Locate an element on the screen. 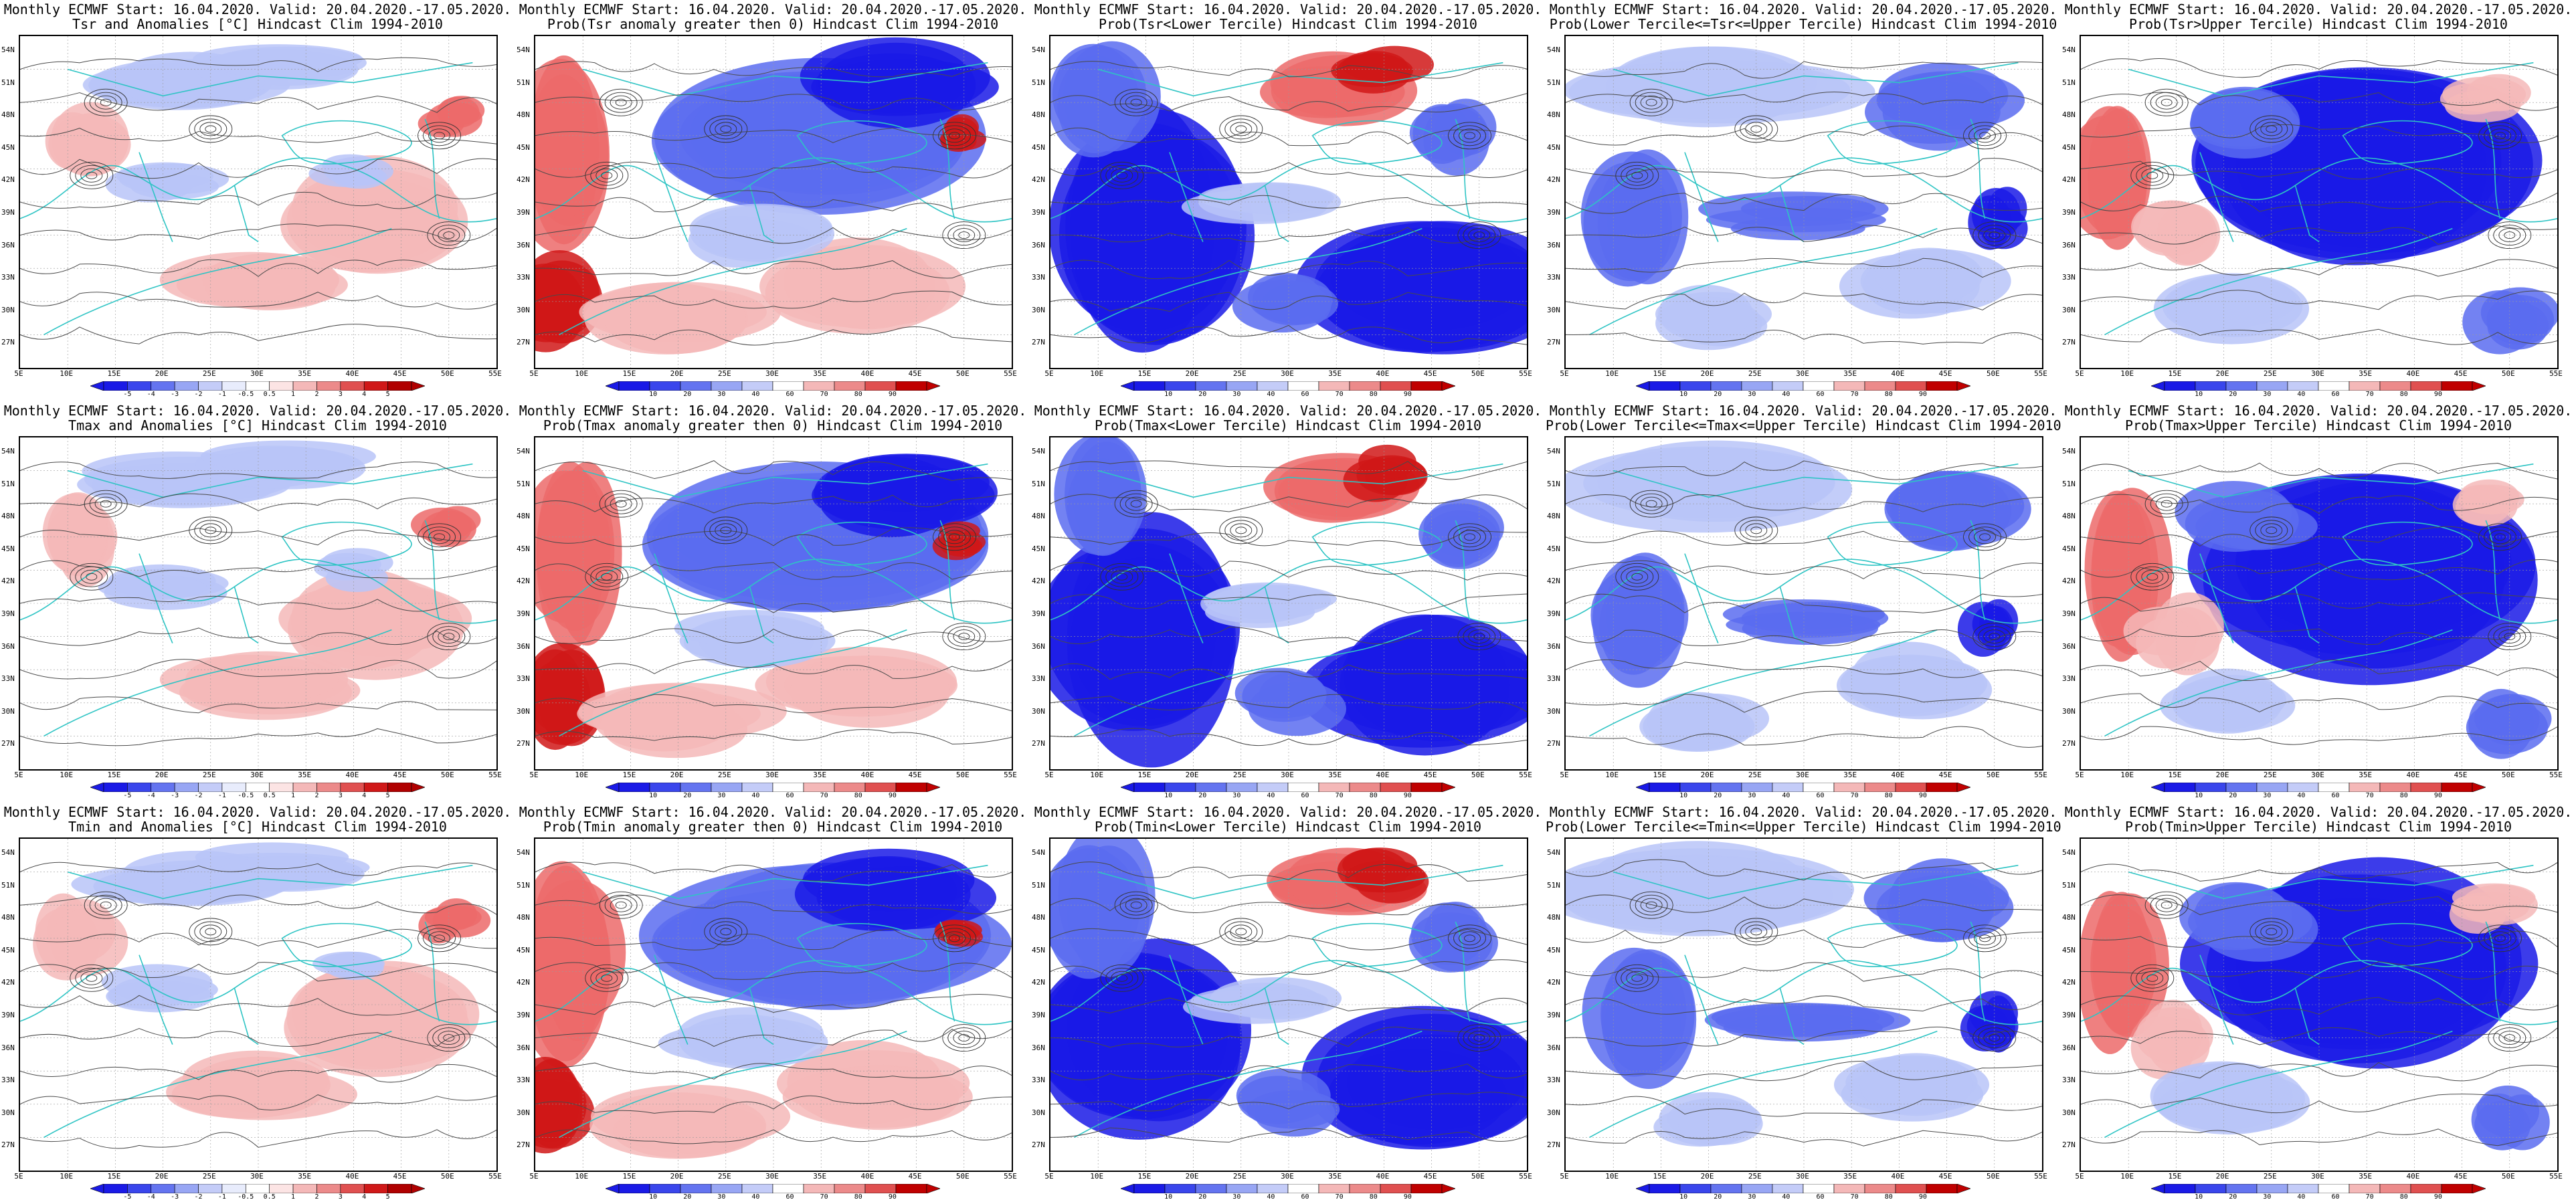 The image size is (2576, 1204). longitude-label: 50E is located at coordinates (1993, 1176).